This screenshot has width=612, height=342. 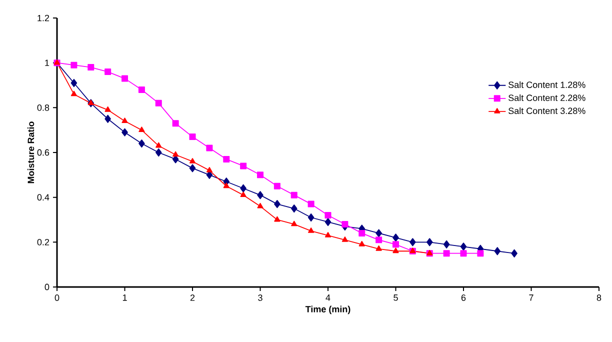 I want to click on x-tick-label: 8, so click(x=599, y=297).